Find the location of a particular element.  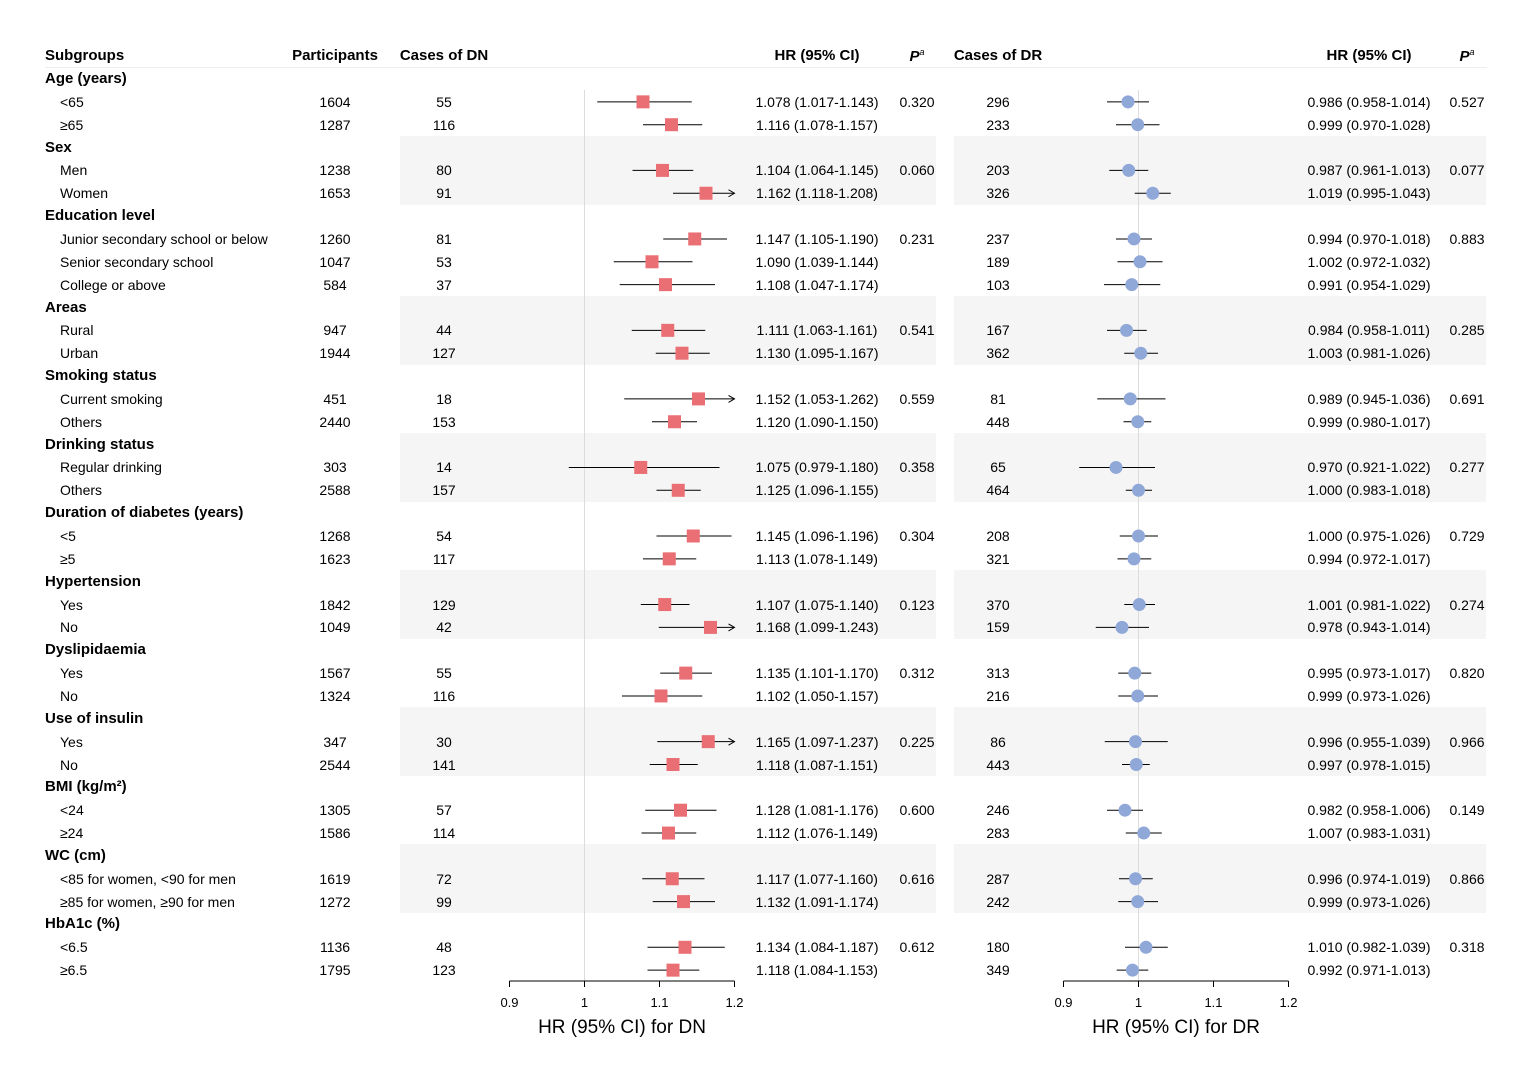

group-label: Dyslipidaemia is located at coordinates (95, 650).